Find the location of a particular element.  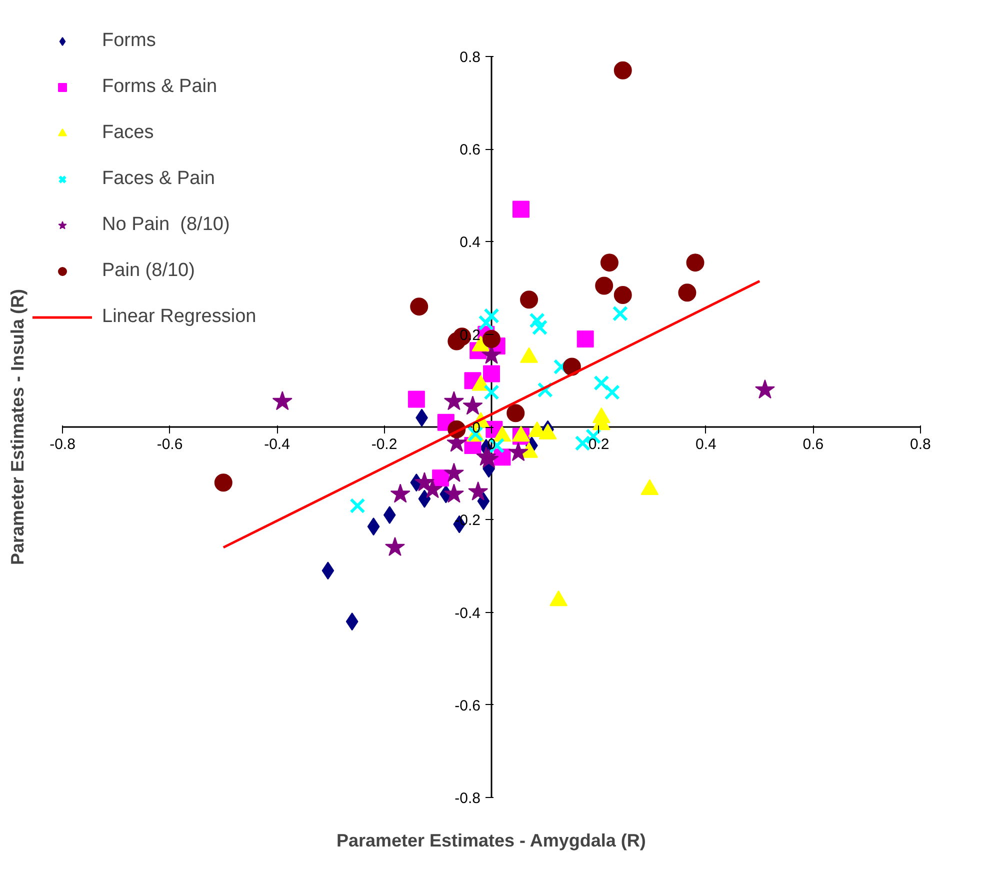

x-tick-label: 0.2 is located at coordinates (599, 444).